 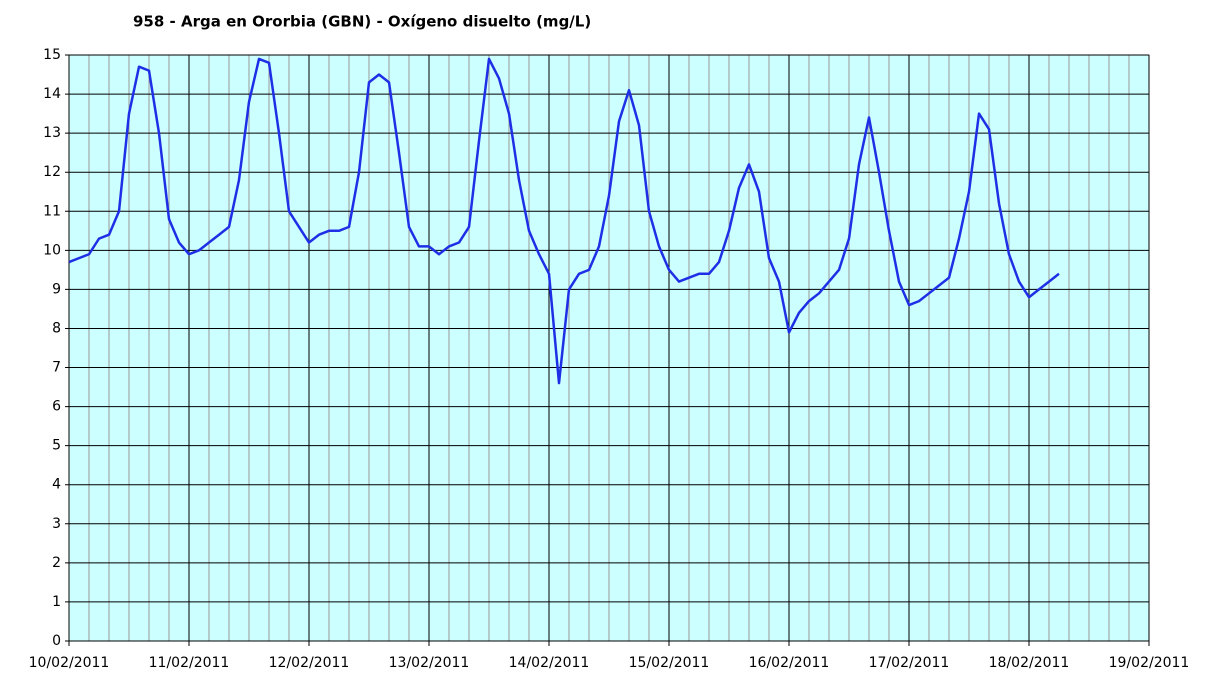 I want to click on x-tick-label: 15/02/2011, so click(x=669, y=663).